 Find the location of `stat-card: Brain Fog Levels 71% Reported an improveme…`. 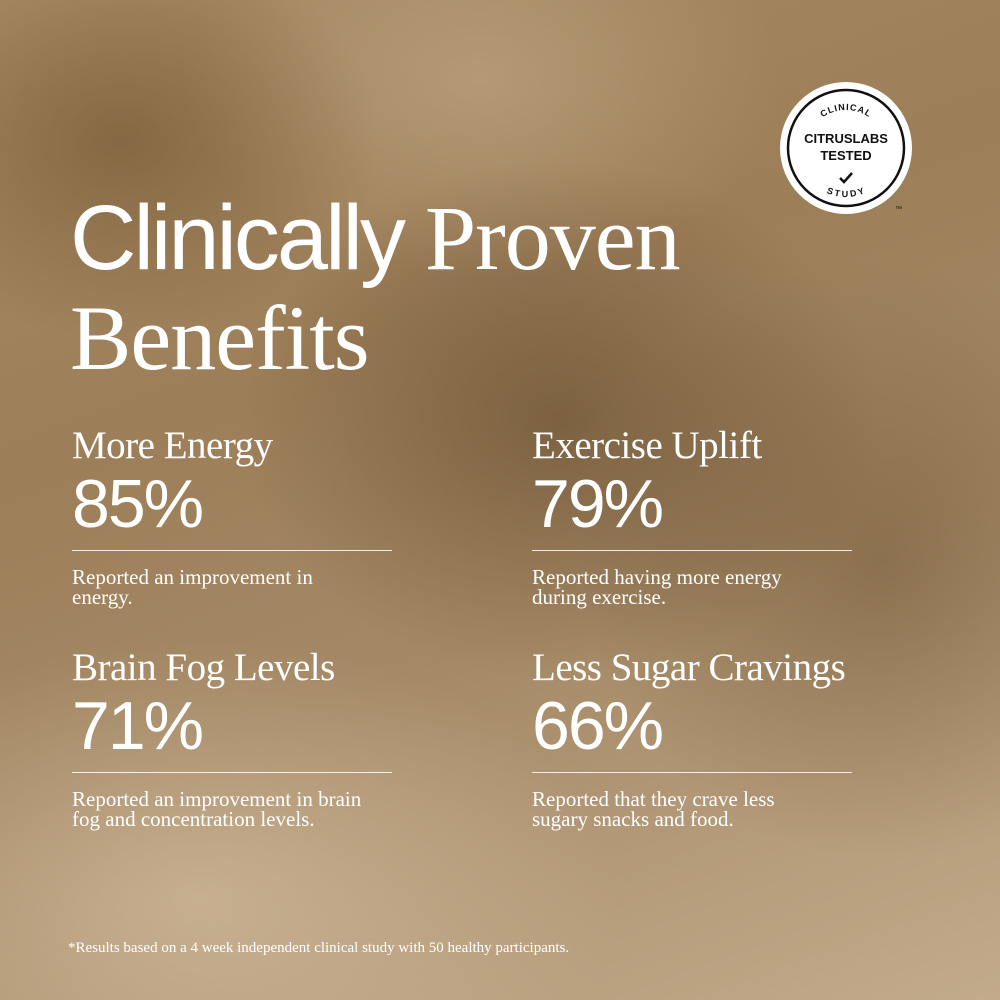

stat-card: Brain Fog Levels 71% Reported an improveme… is located at coordinates (232, 738).